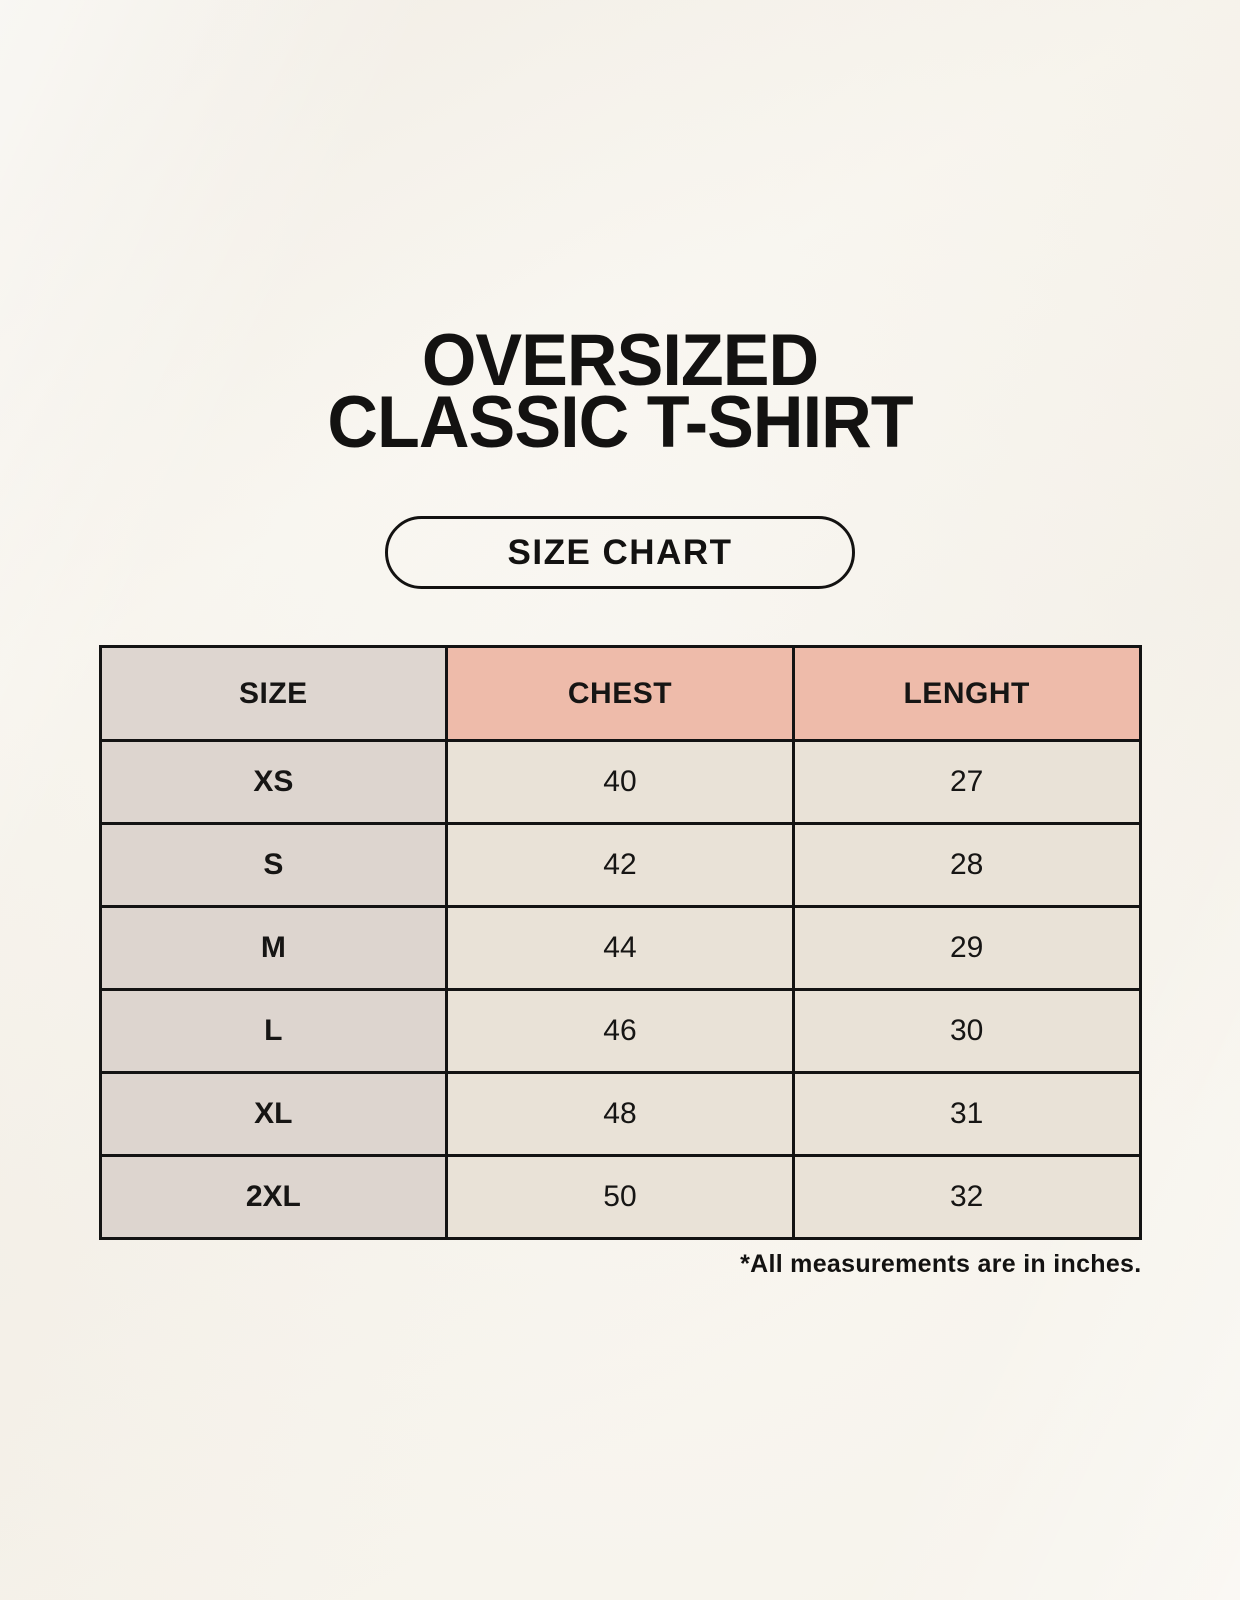  What do you see at coordinates (273, 948) in the screenshot?
I see `size-cell: M` at bounding box center [273, 948].